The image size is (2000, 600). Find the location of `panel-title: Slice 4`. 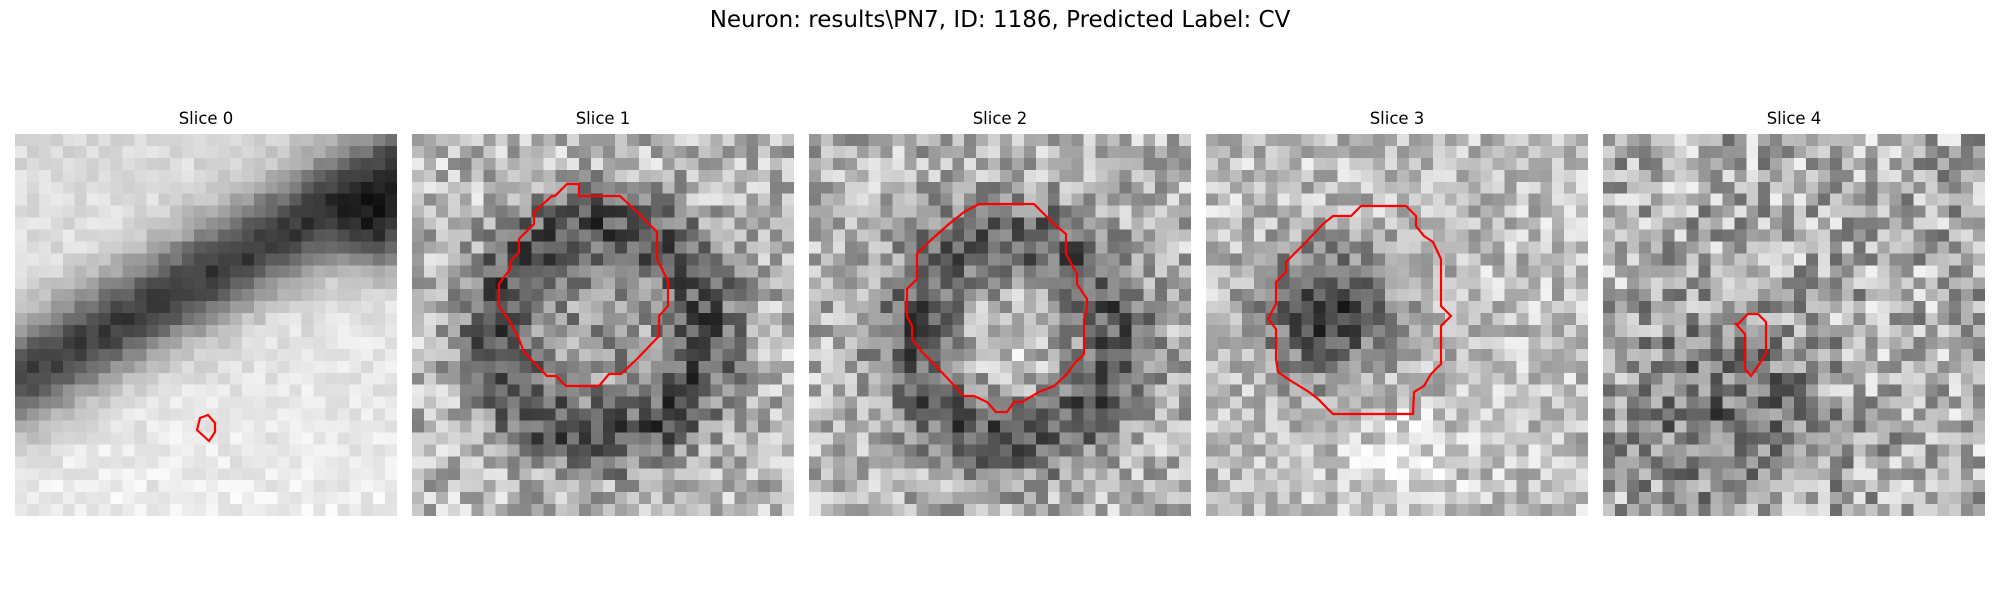

panel-title: Slice 4 is located at coordinates (1794, 118).